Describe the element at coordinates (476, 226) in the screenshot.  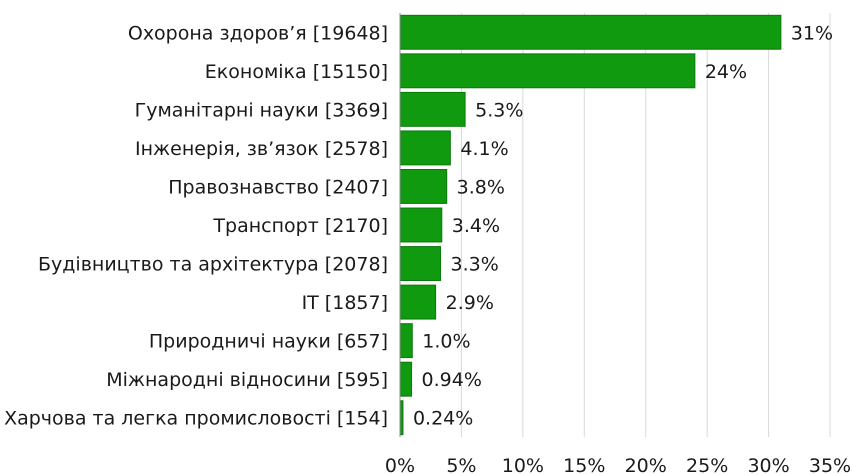
I see `value-label: 3.4%` at that location.